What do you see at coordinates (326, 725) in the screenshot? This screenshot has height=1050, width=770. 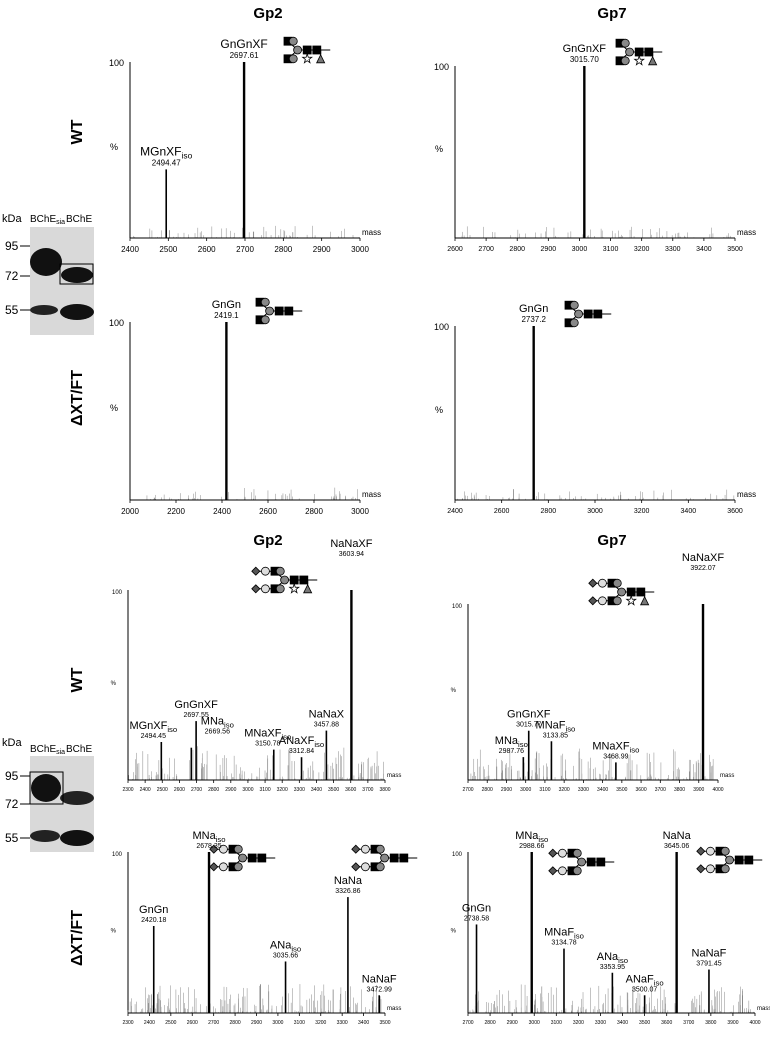 I see `peak-mass-label: 3457.88` at bounding box center [326, 725].